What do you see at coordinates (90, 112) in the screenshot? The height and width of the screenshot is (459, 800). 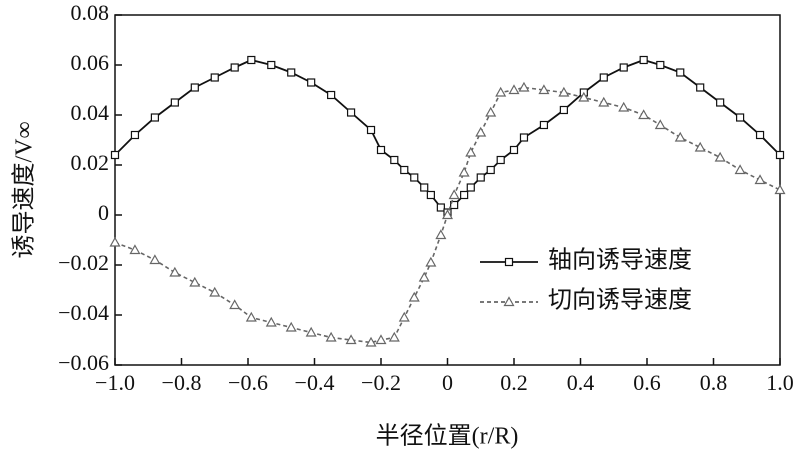 I see `y-tick-label: 0.04` at bounding box center [90, 112].